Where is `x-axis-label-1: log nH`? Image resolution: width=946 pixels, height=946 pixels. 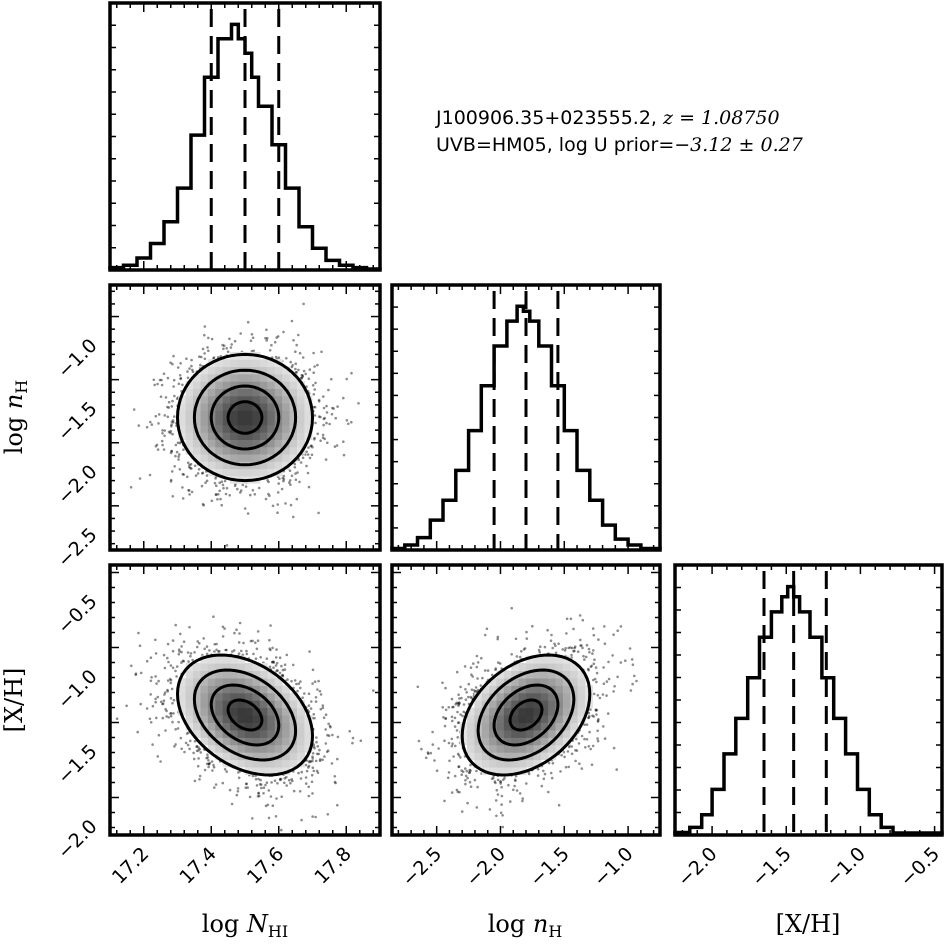 x-axis-label-1: log nH is located at coordinates (525, 925).